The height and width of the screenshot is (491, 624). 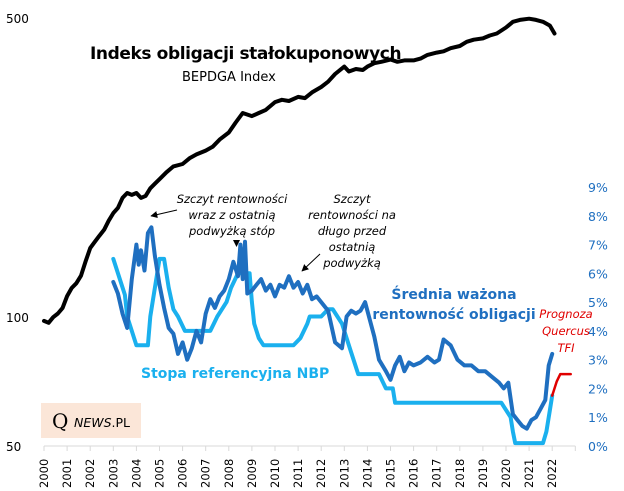 I want to click on right-tick-label: 3%, so click(x=598, y=360).